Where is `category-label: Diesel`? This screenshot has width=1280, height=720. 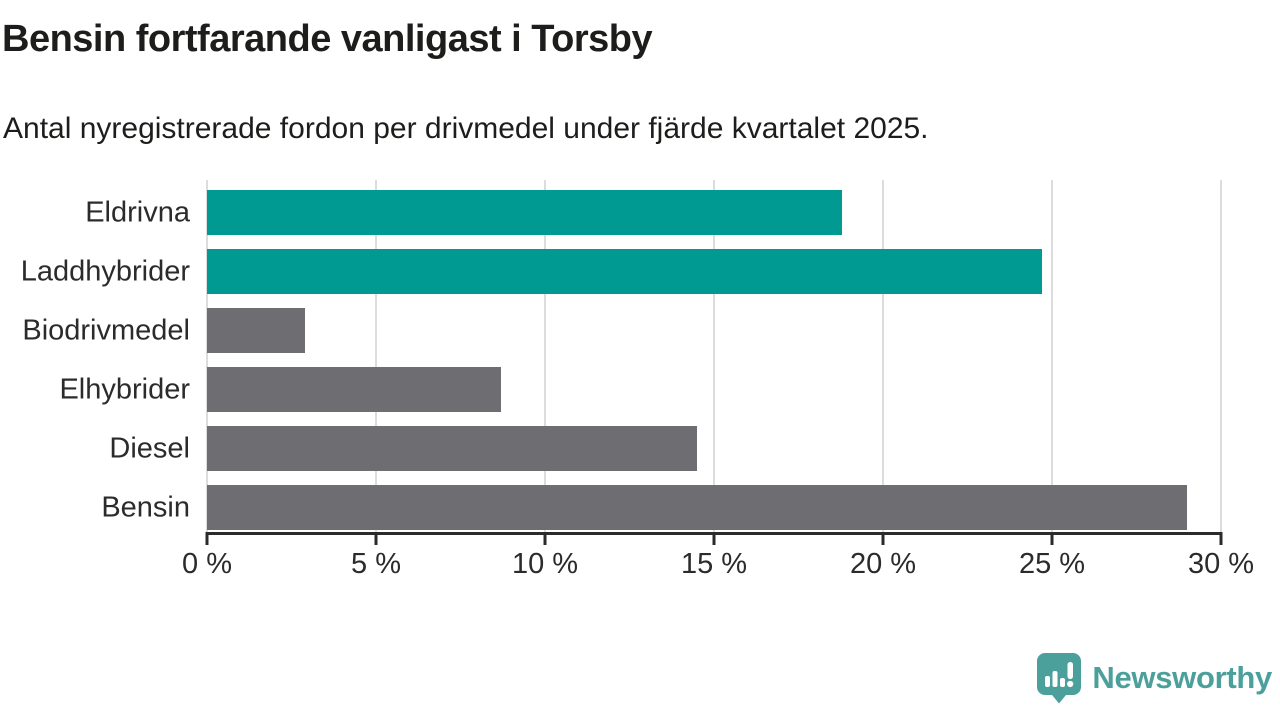 category-label: Diesel is located at coordinates (149, 448).